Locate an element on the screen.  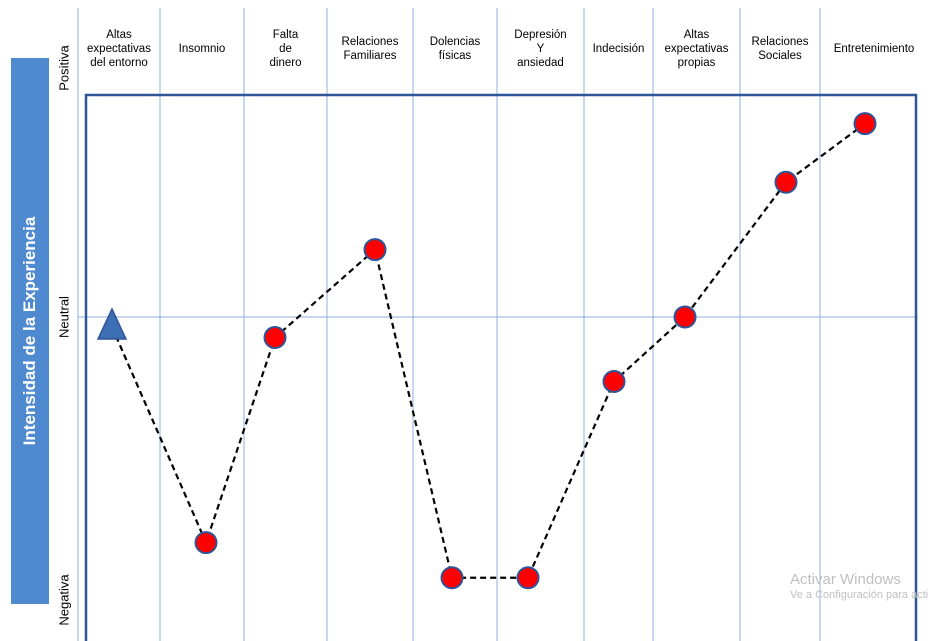
watermark-subtitle: Ve a Configuración para activar Windows. is located at coordinates (859, 595).